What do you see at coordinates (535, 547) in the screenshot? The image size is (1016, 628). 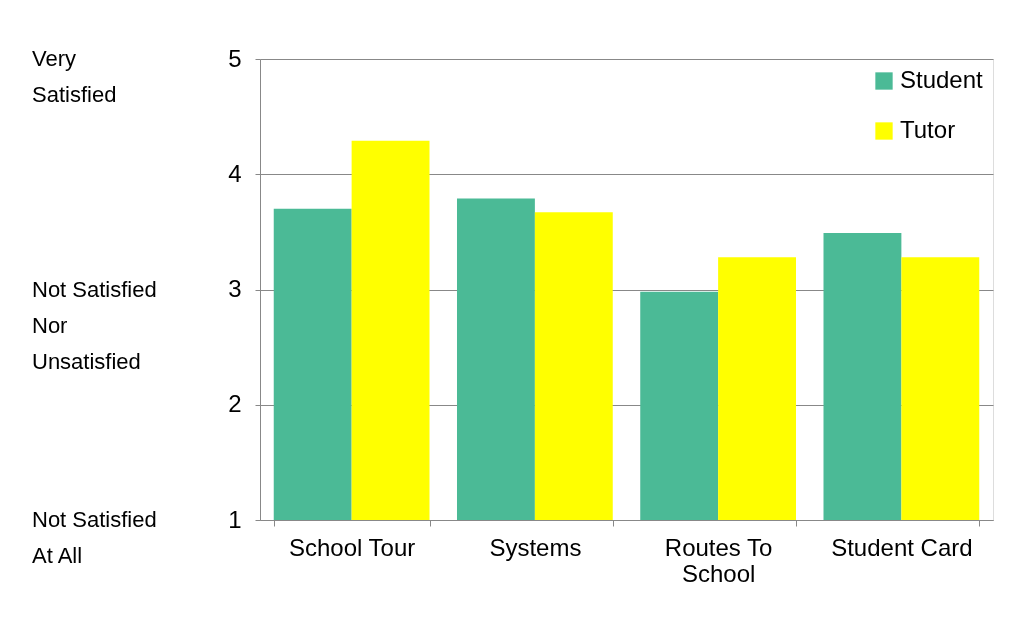 I see `x-tick-label: Systems` at bounding box center [535, 547].